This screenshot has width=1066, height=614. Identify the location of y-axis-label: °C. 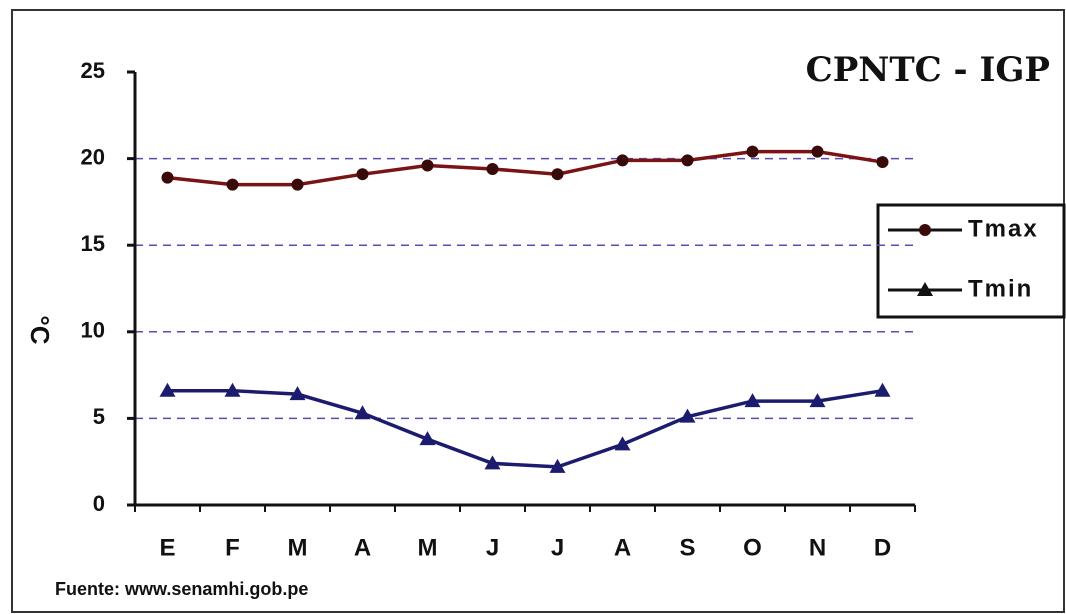
(40, 329).